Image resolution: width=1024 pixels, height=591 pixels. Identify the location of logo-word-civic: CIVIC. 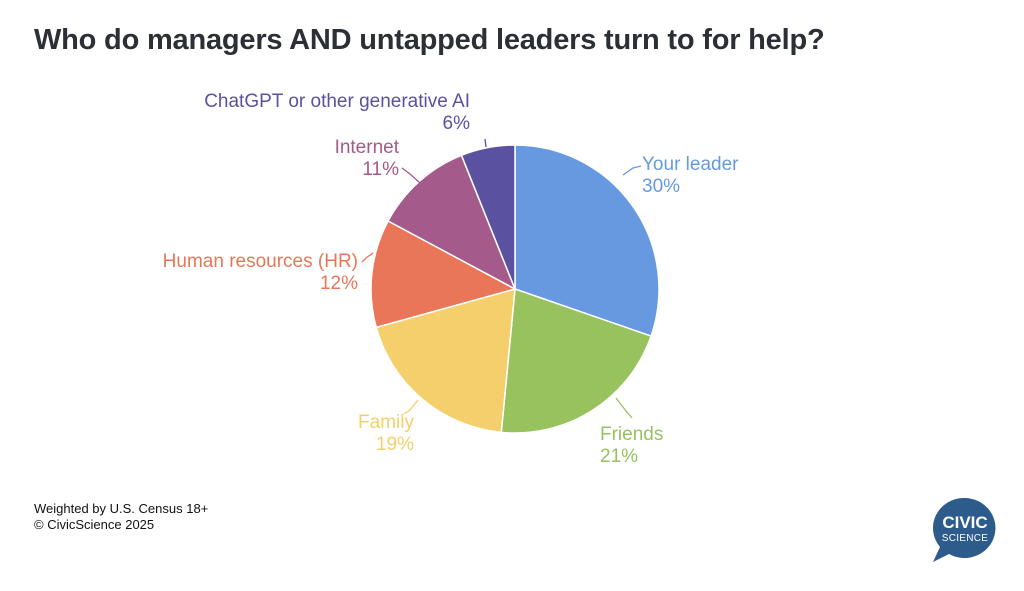
(964, 522).